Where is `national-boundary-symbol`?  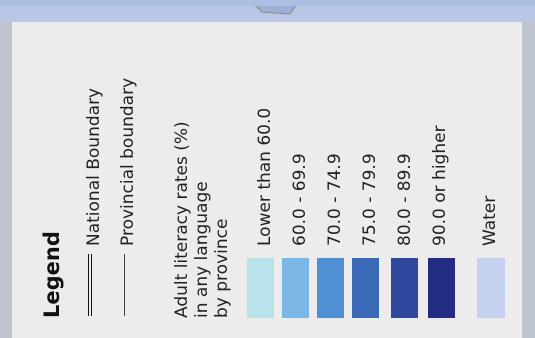
national-boundary-symbol is located at coordinates (90, 285).